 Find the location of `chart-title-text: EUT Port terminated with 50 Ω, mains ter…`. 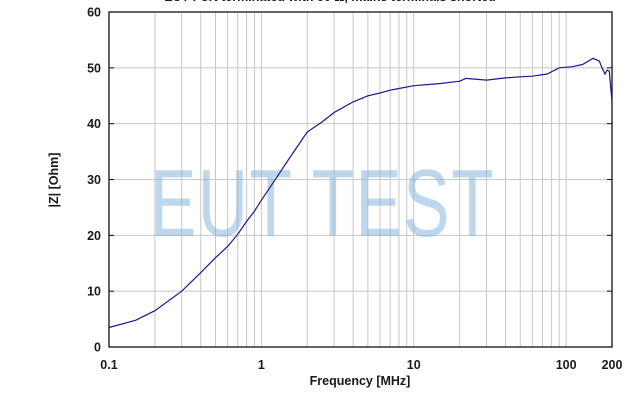

chart-title-text: EUT Port terminated with 50 Ω, mains ter… is located at coordinates (330, 2).